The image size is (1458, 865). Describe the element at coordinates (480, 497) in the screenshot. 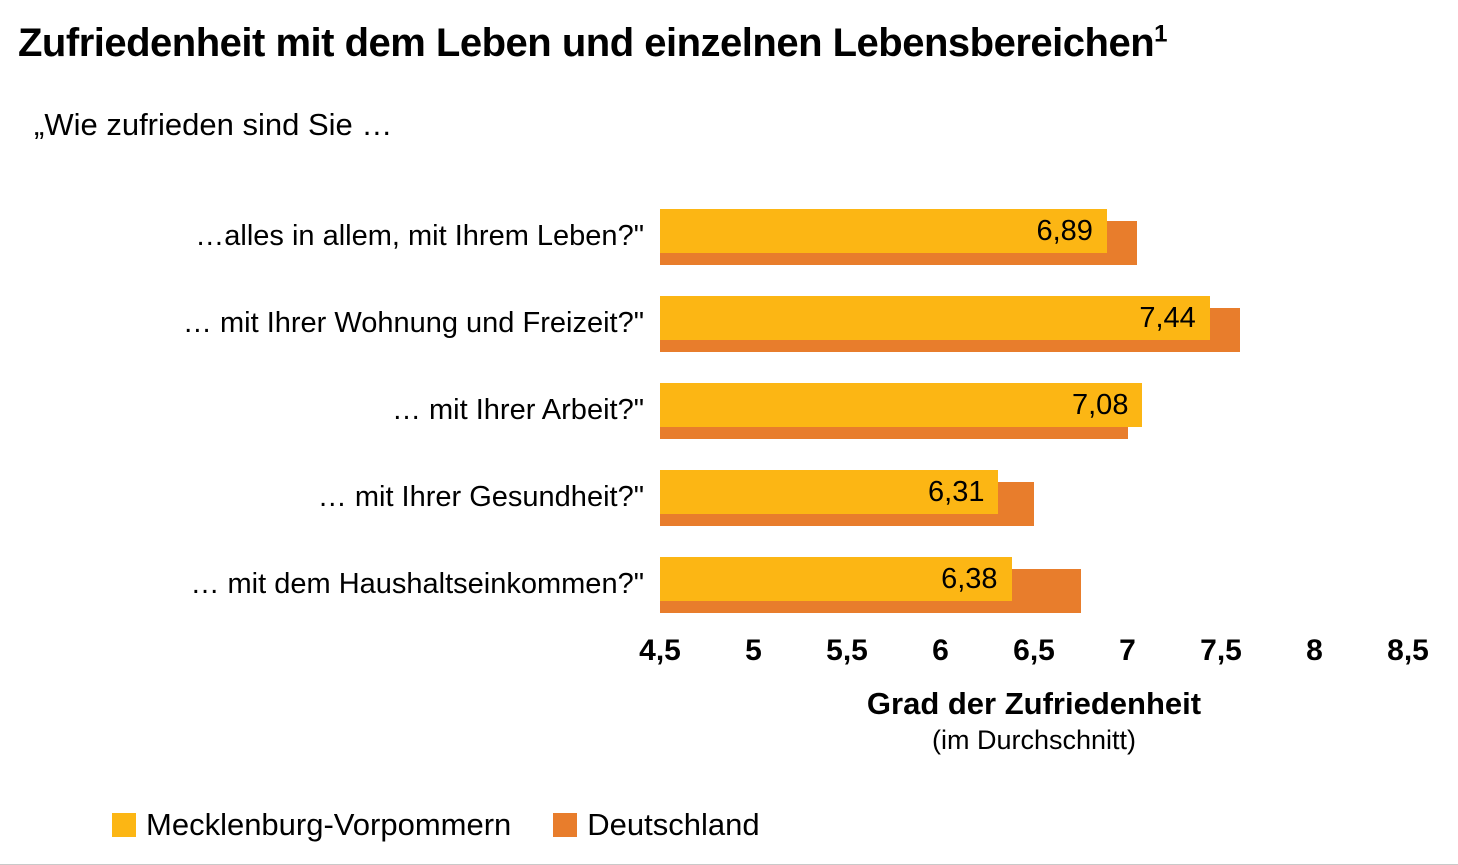

I see `category-label: … mit Ihrer Gesundheit?"` at that location.